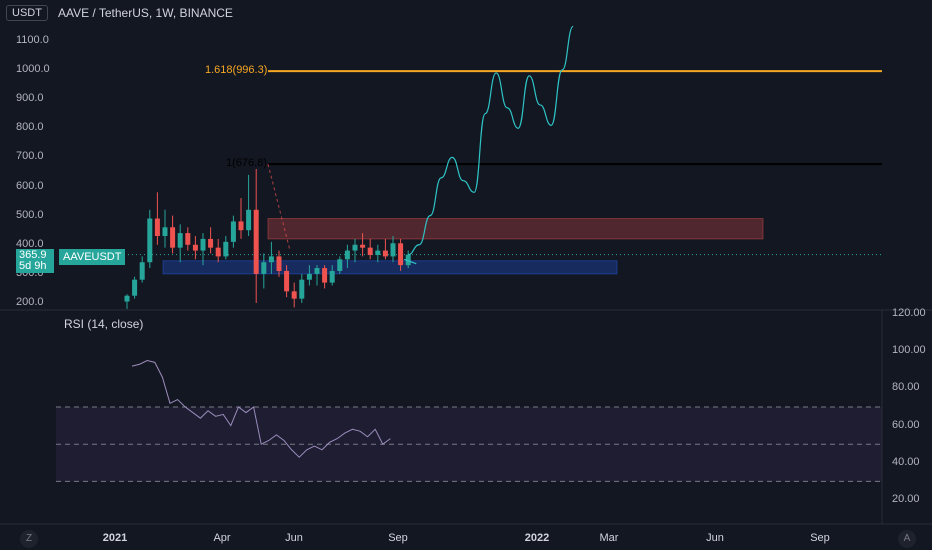 The height and width of the screenshot is (550, 932). I want to click on symbol-tag: AAVEUSDT, so click(92, 257).